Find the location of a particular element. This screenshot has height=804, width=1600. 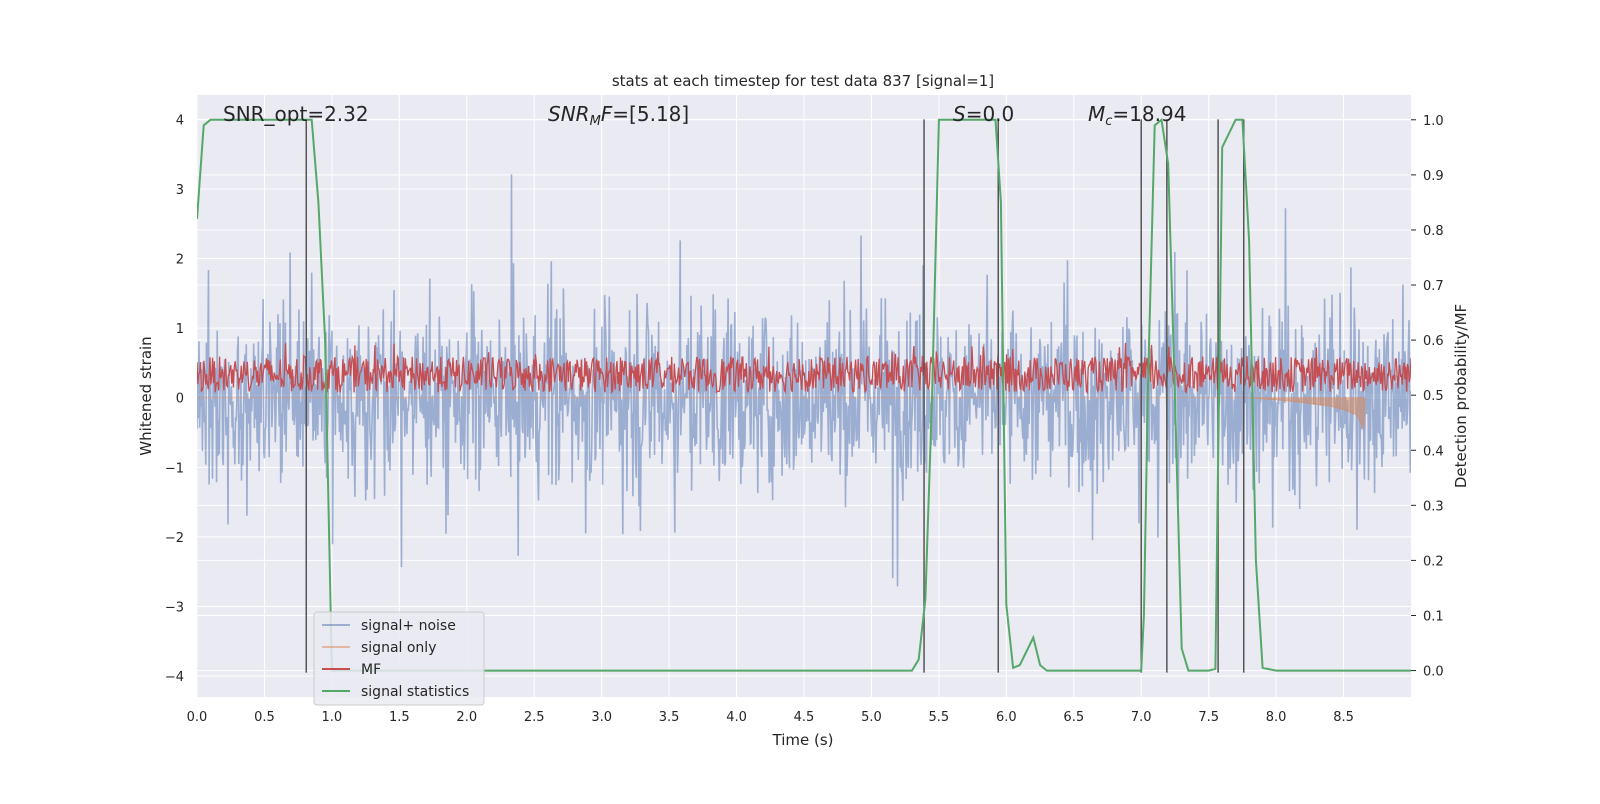

y2-axis-label: Detection probability/MF is located at coordinates (1461, 396).